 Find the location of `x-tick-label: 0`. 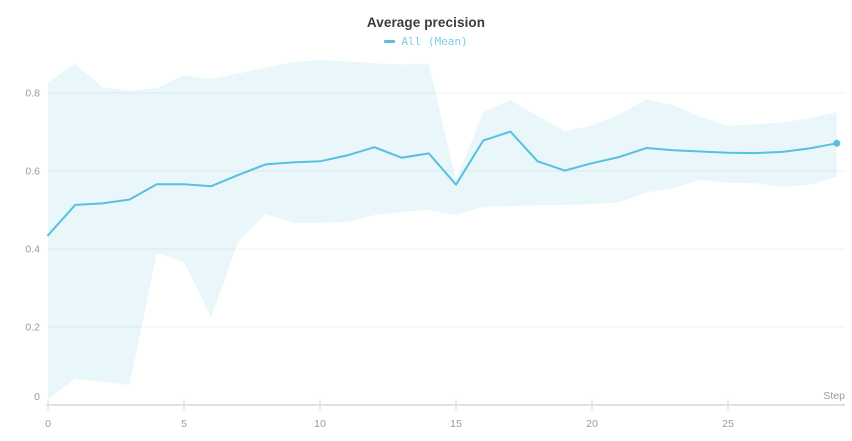

x-tick-label: 0 is located at coordinates (48, 424).